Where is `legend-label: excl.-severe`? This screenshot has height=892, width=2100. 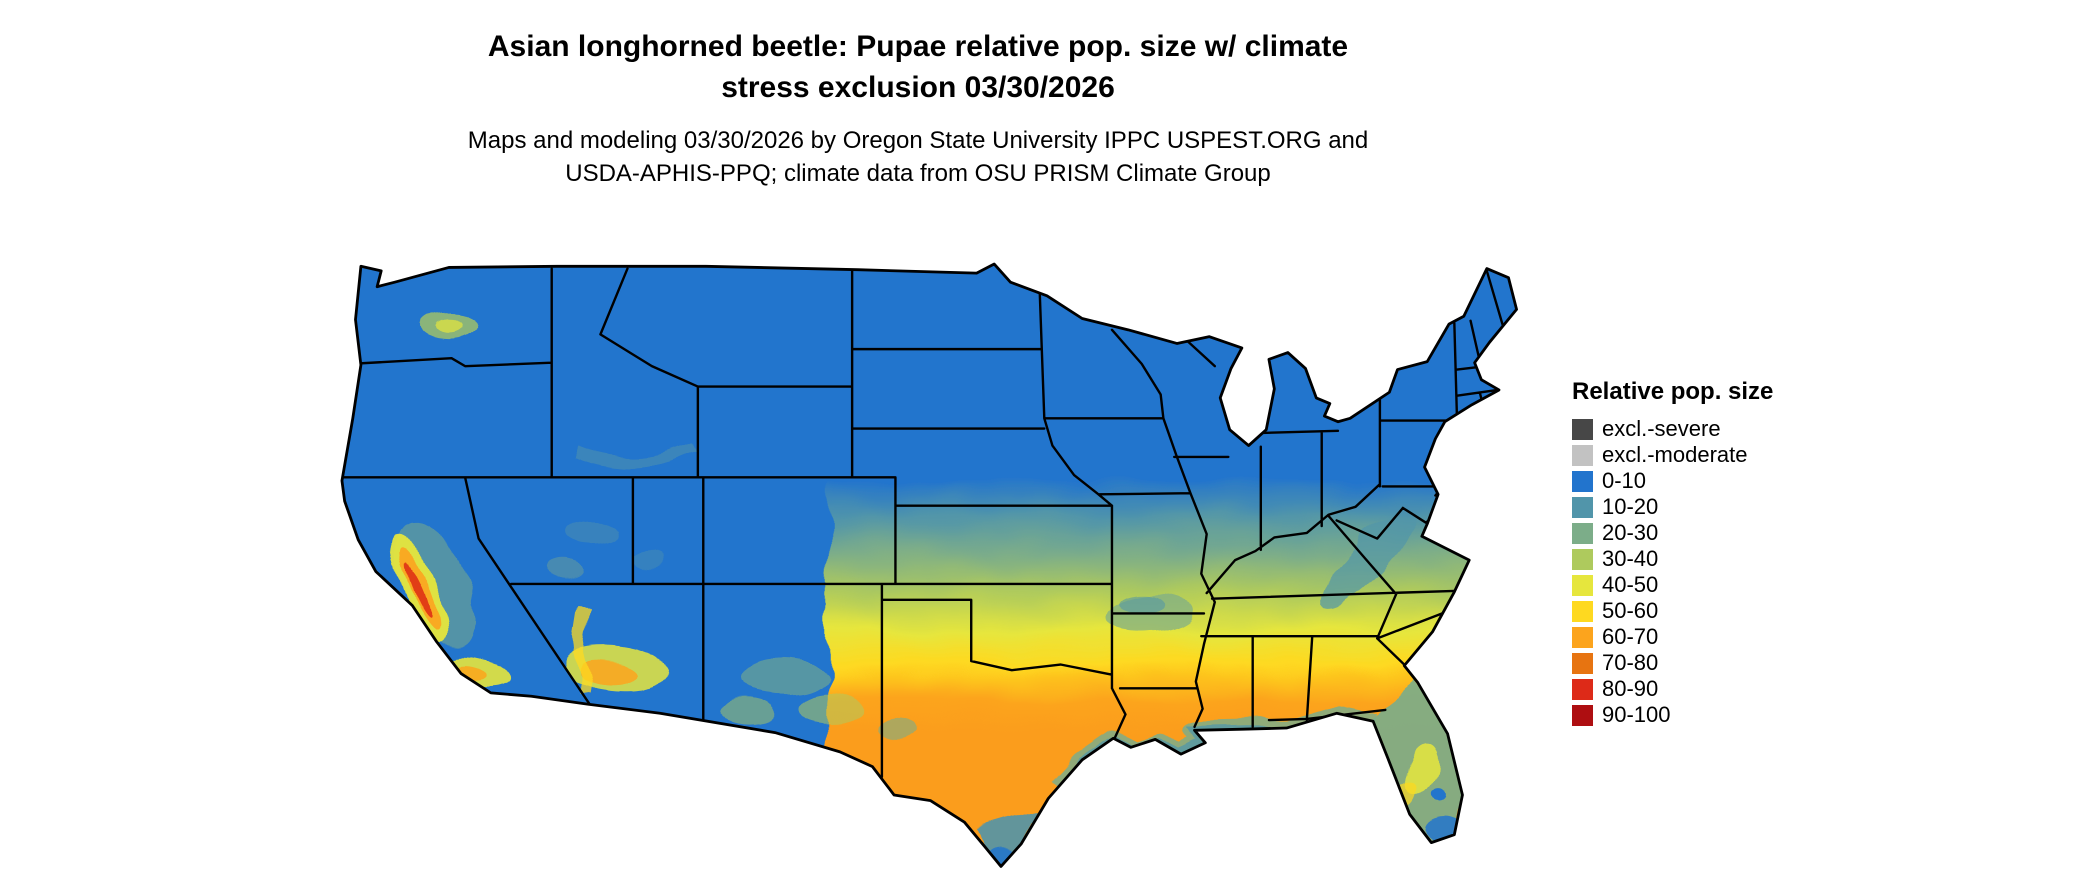 legend-label: excl.-severe is located at coordinates (1661, 428).